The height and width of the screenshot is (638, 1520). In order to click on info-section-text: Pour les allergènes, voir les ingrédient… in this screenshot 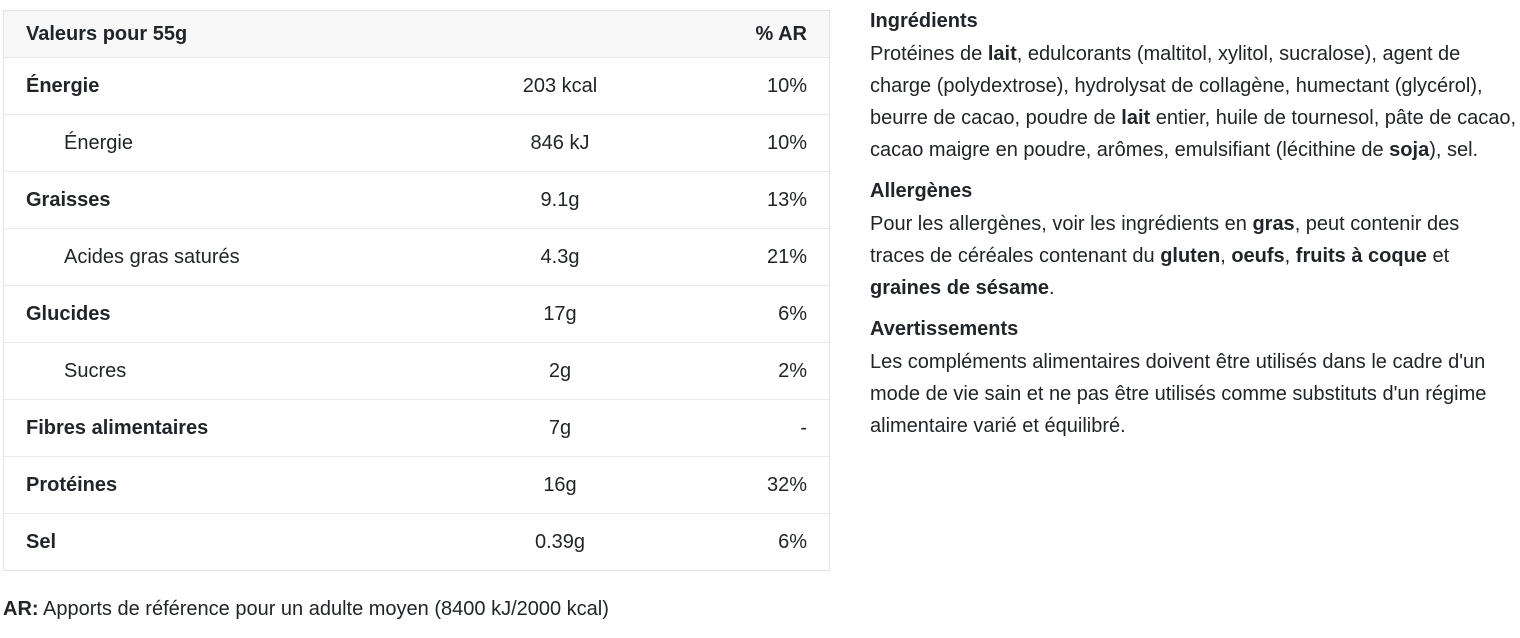, I will do `click(1194, 256)`.